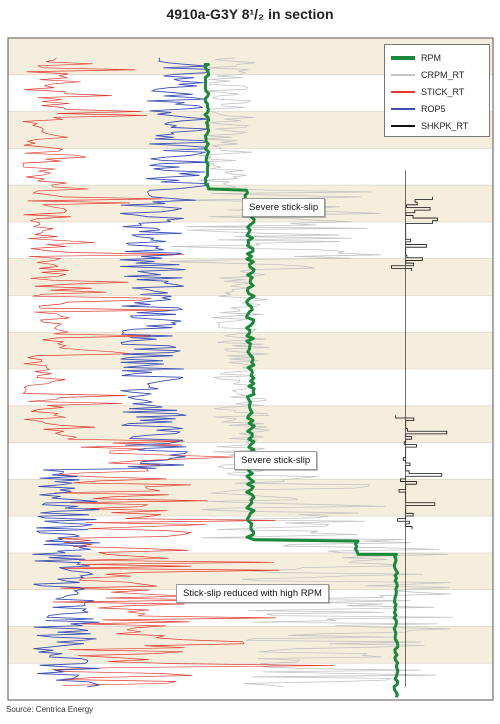 Image resolution: width=500 pixels, height=724 pixels. I want to click on chart-title: 4910a-G3Y 8¹/₂ in section, so click(250, 14).